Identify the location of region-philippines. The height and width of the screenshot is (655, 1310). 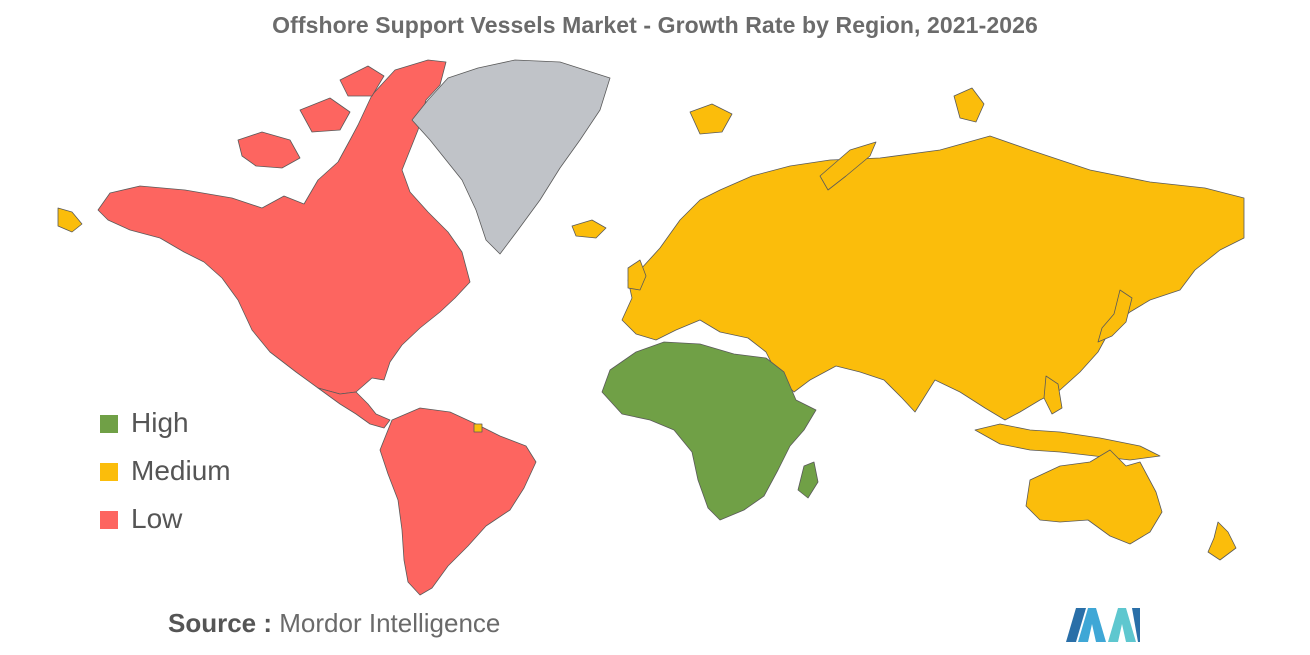
(1053, 395).